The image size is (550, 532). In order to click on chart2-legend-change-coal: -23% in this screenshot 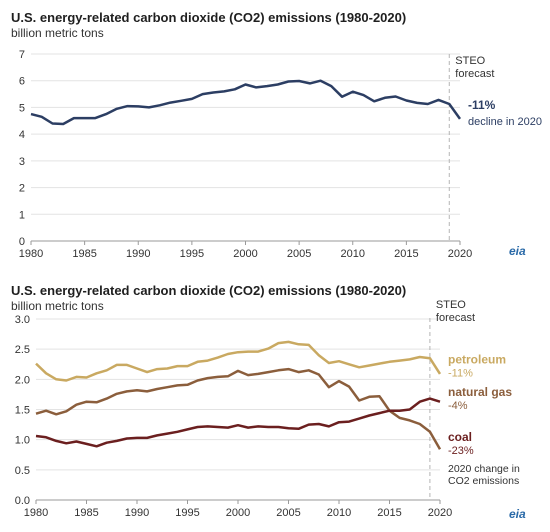, I will do `click(461, 451)`.